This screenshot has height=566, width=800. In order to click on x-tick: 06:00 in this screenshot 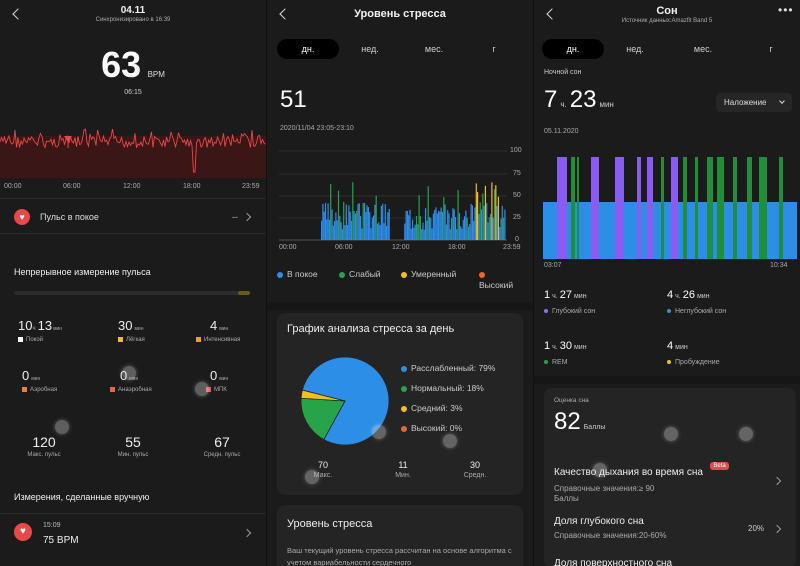, I will do `click(72, 186)`.